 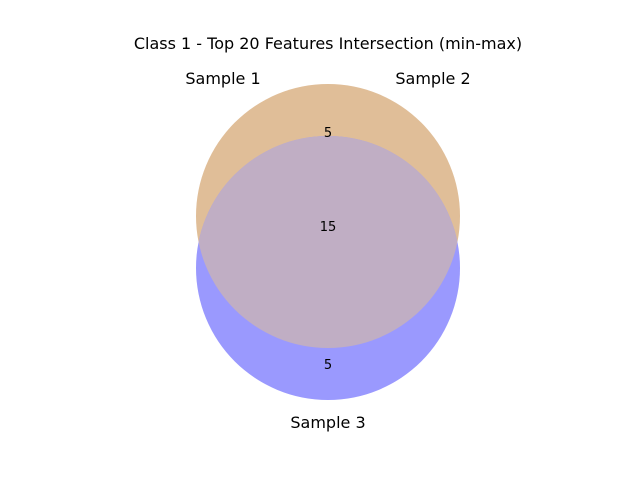 I want to click on region-count-center: 15, so click(x=328, y=227).